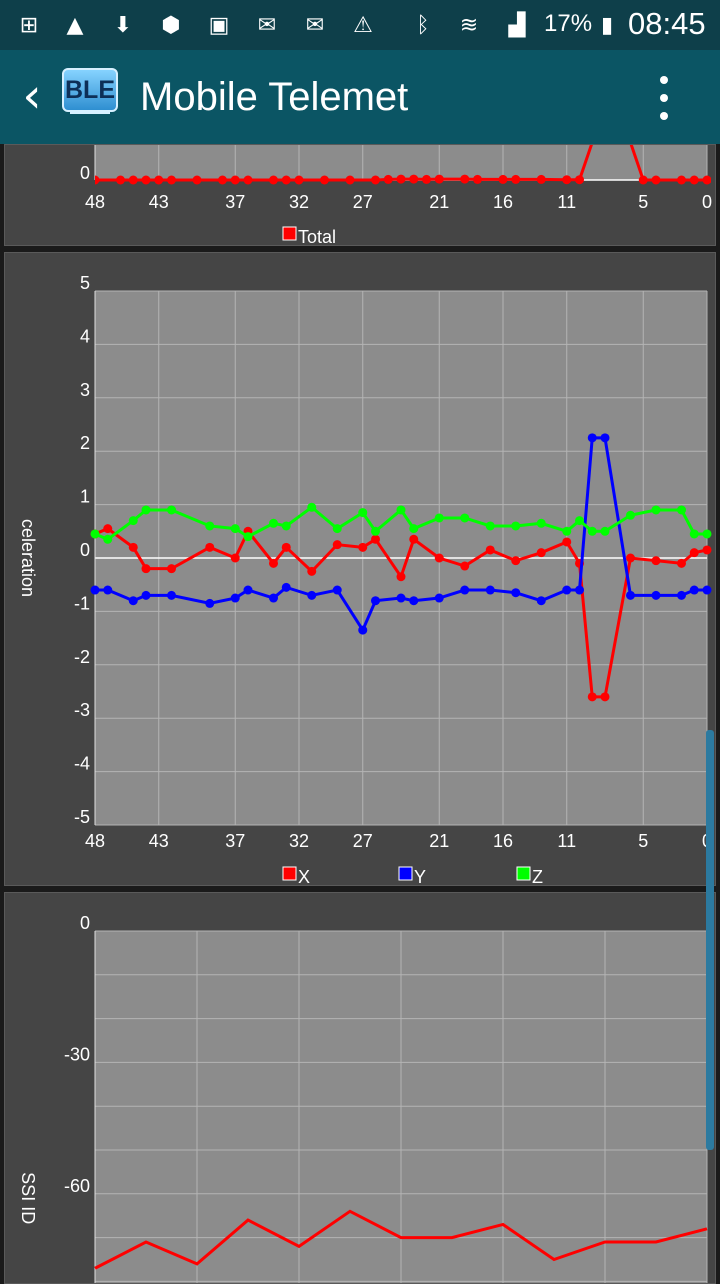  Describe the element at coordinates (77, 1054) in the screenshot. I see `y-tick-label: -30` at that location.